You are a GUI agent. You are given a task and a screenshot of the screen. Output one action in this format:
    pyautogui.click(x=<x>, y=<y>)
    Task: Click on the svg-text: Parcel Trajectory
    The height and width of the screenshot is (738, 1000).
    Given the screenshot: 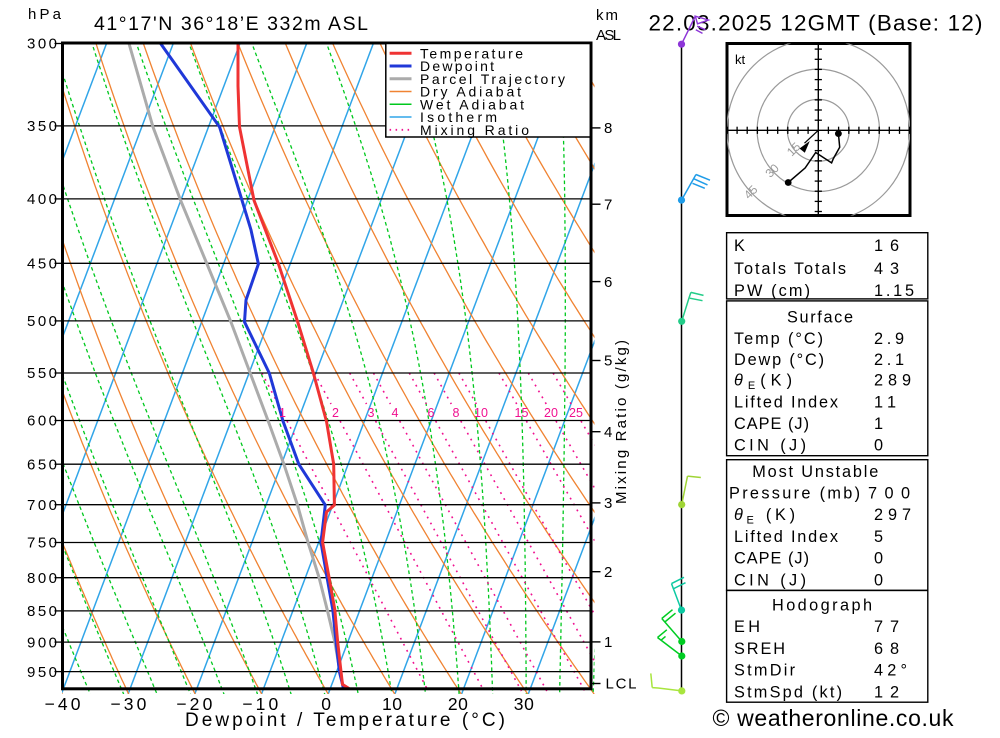 What is the action you would take?
    pyautogui.click(x=492, y=79)
    